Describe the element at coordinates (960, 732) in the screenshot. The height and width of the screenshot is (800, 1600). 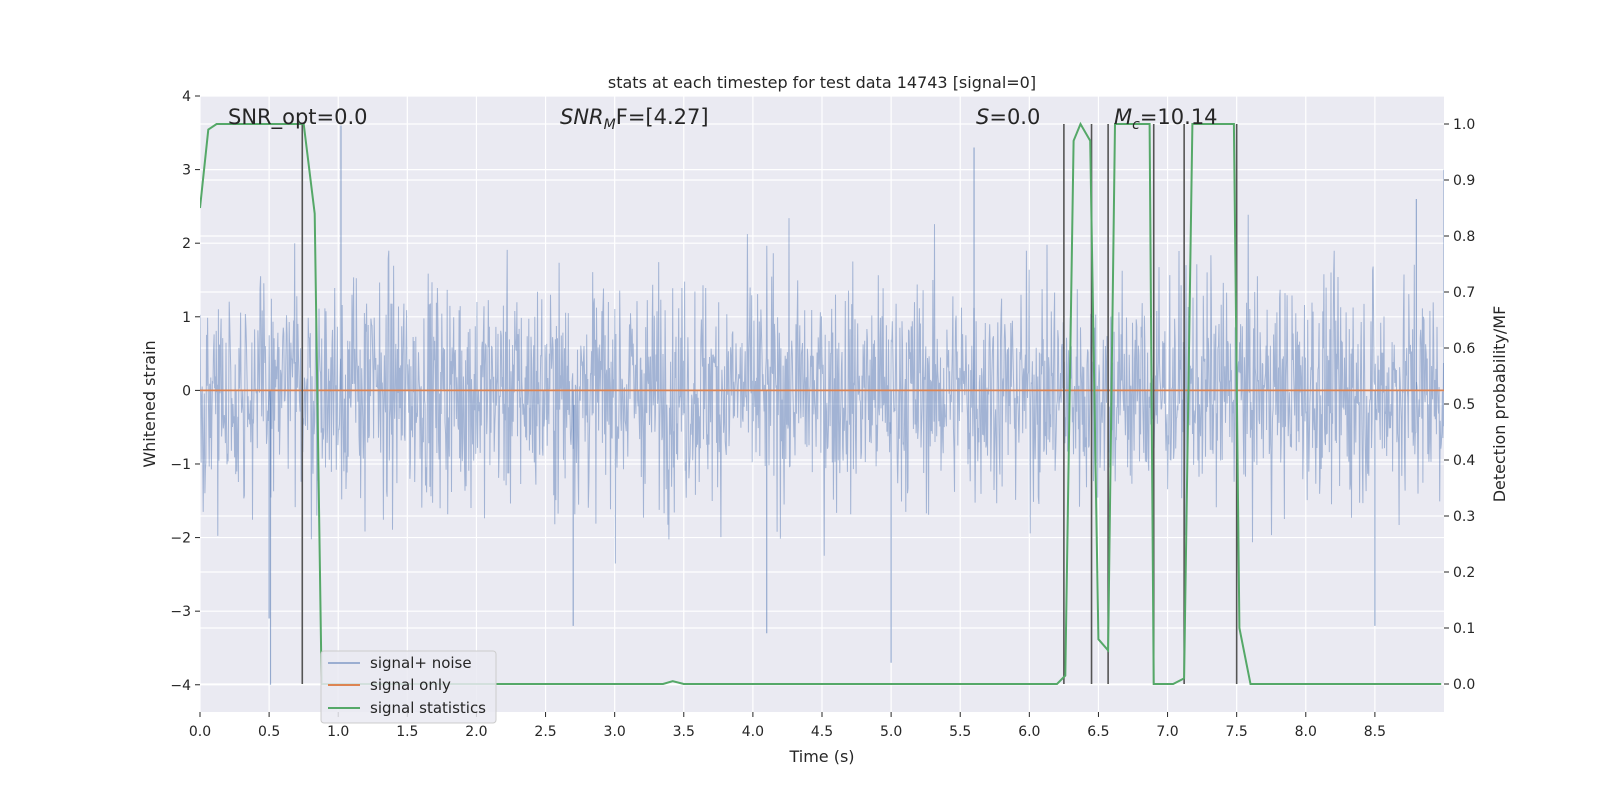
I see `x-tick-label: 5.5` at that location.